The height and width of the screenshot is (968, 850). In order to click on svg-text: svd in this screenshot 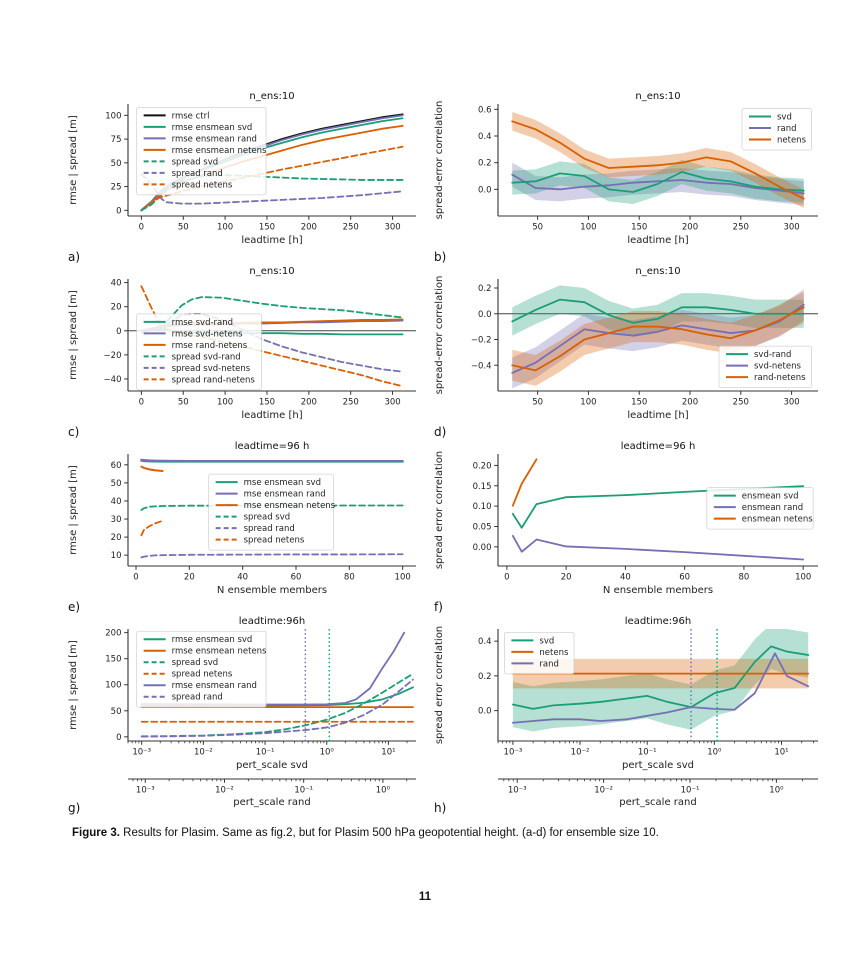, I will do `click(546, 641)`.